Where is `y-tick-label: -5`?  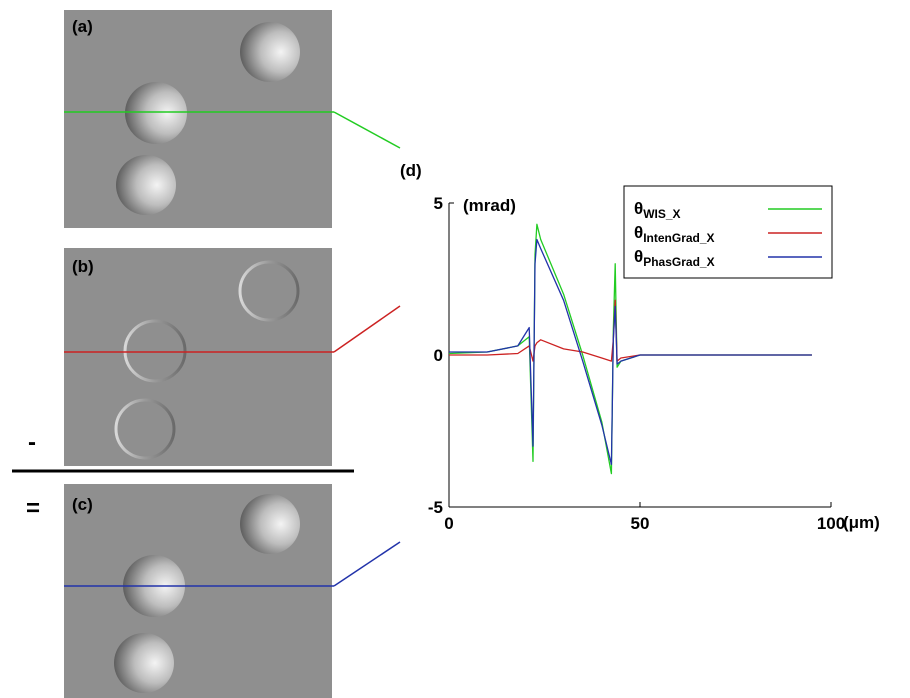 y-tick-label: -5 is located at coordinates (435, 507).